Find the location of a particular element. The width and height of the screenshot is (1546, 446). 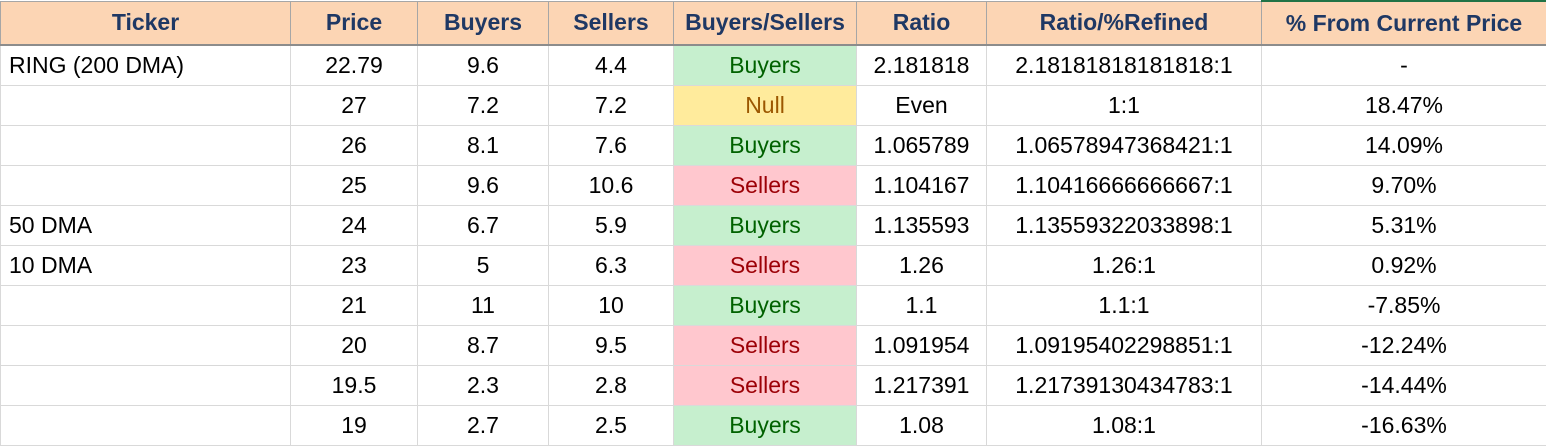

header-ratio-refined: Ratio/%Refined is located at coordinates (1124, 23).